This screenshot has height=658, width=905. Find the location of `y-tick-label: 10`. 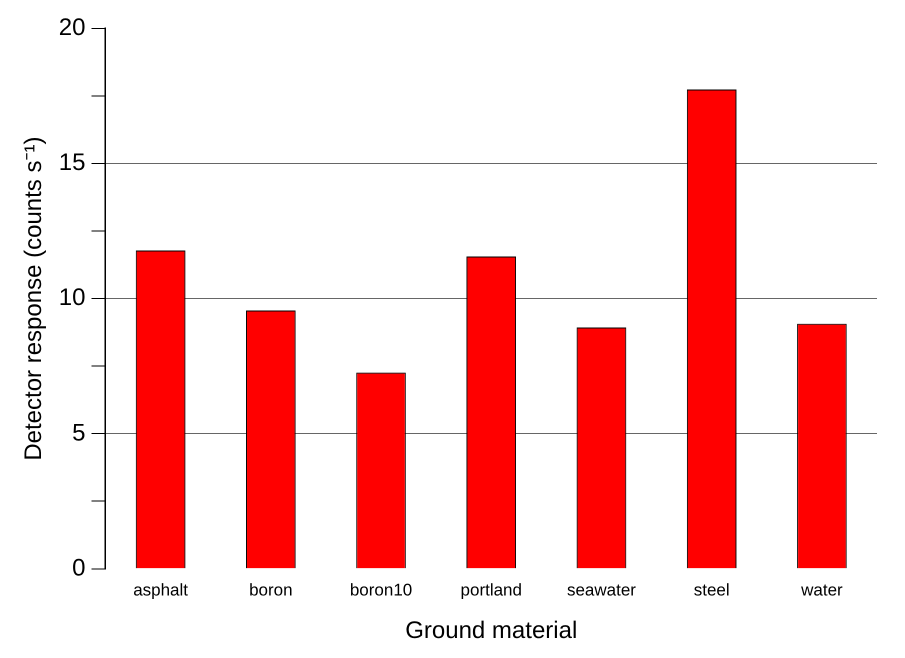

y-tick-label: 10 is located at coordinates (72, 298).